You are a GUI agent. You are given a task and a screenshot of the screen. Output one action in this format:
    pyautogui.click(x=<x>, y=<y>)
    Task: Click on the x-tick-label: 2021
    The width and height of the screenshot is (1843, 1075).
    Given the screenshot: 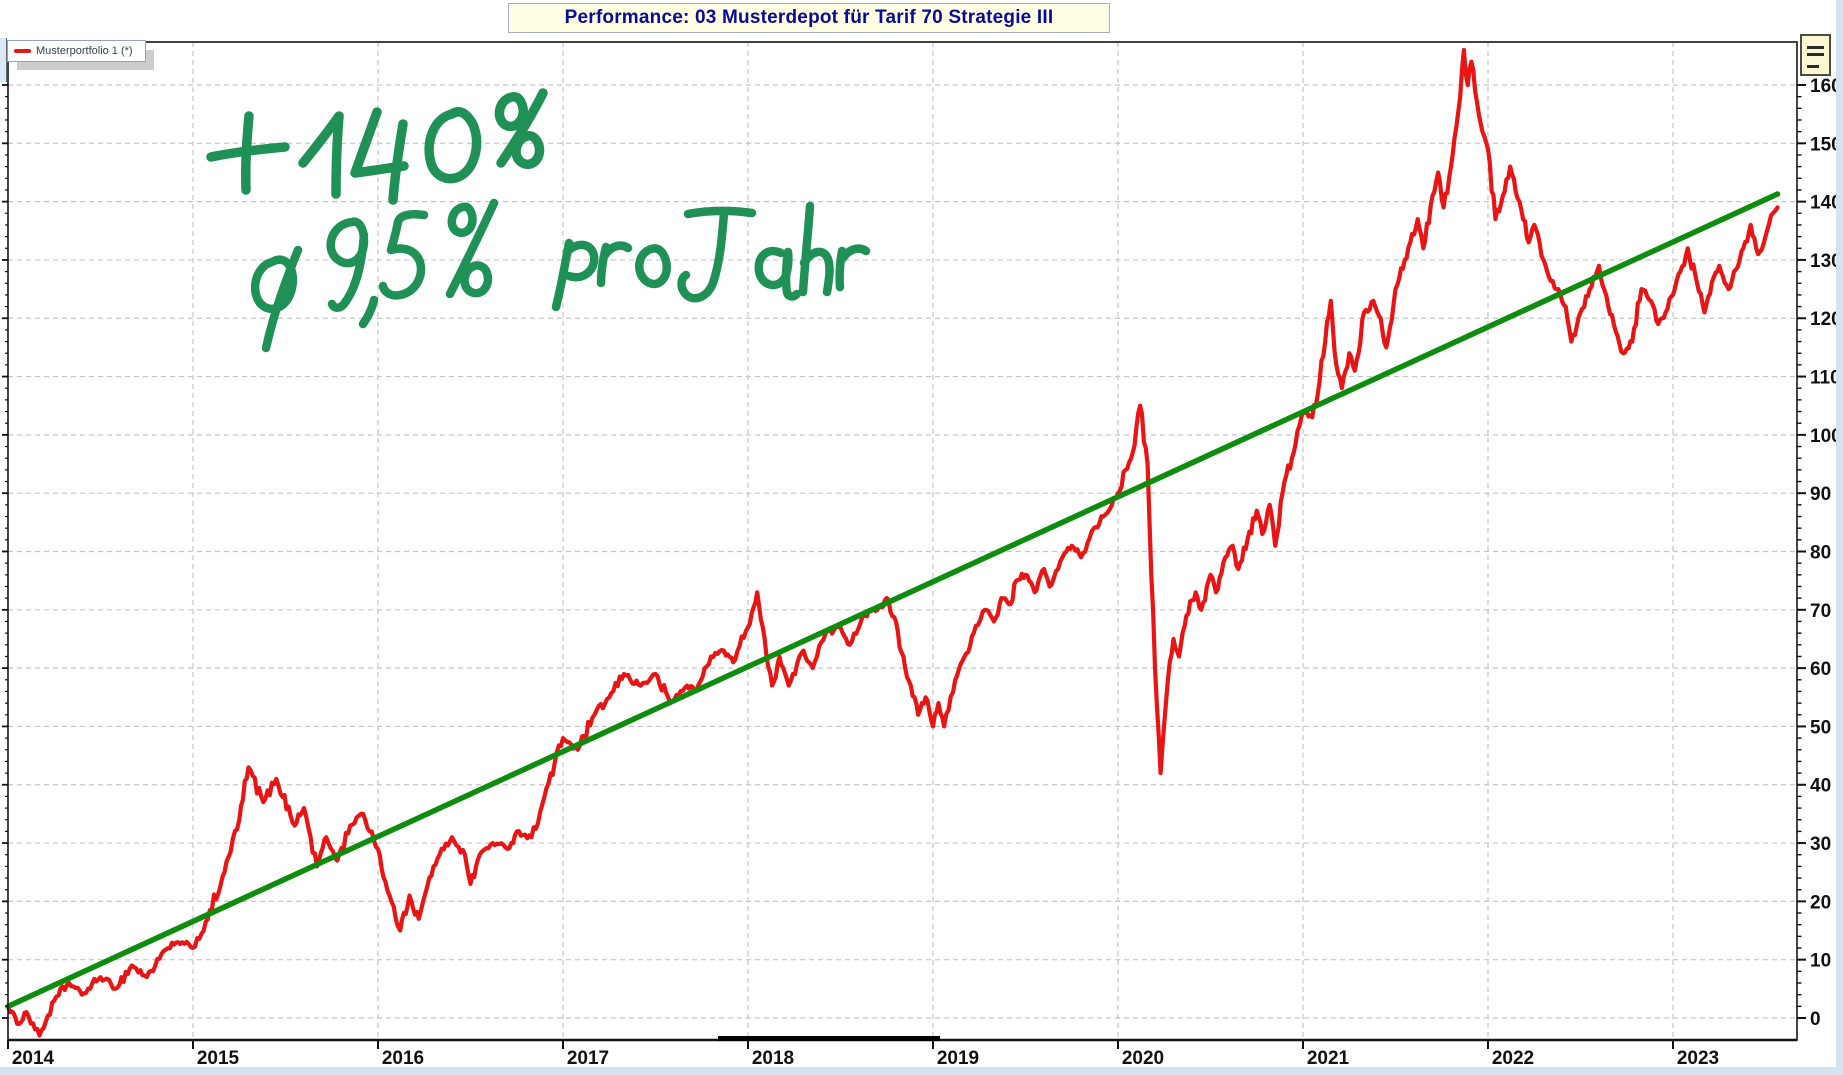 What is the action you would take?
    pyautogui.click(x=1328, y=1058)
    